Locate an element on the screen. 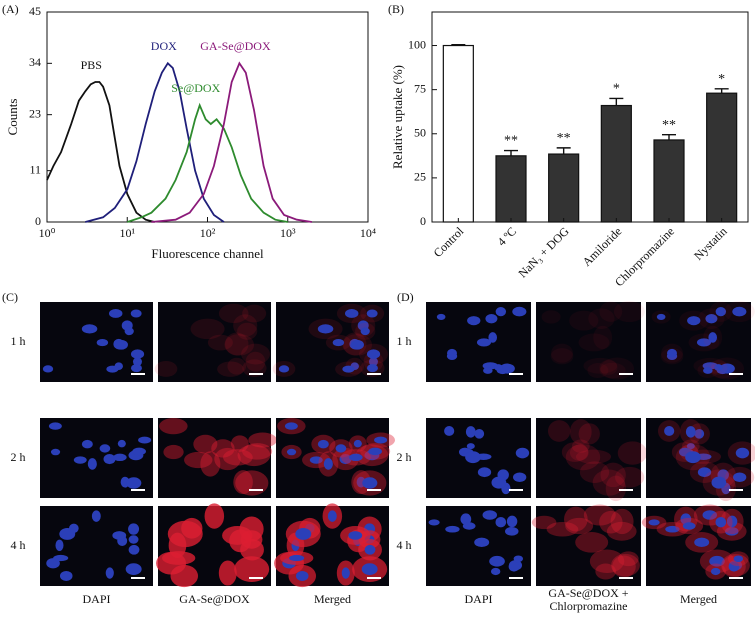 This screenshot has height=625, width=755. row-label: 1 h is located at coordinates (404, 341).